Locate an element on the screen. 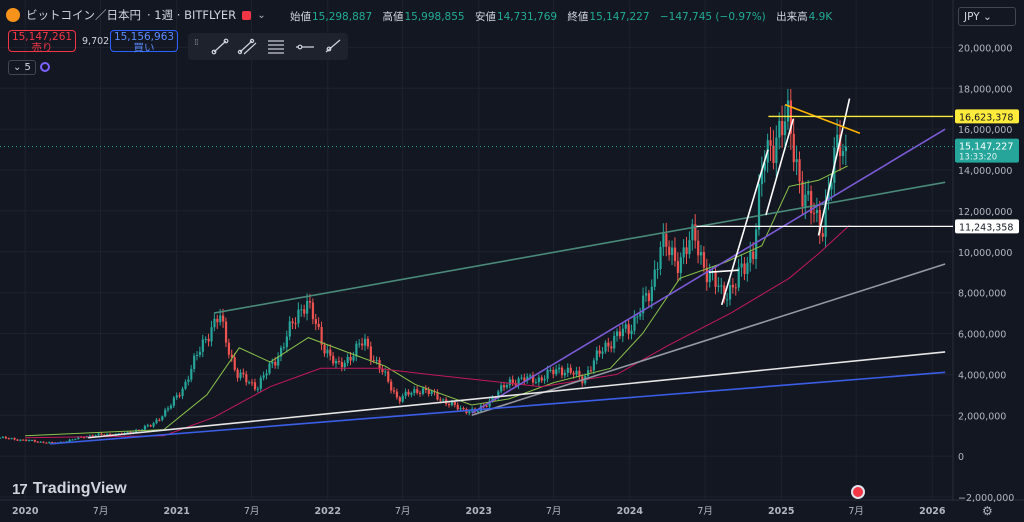 This screenshot has height=522, width=1024. indicator-toggle: ⌄ 5 is located at coordinates (22, 67).